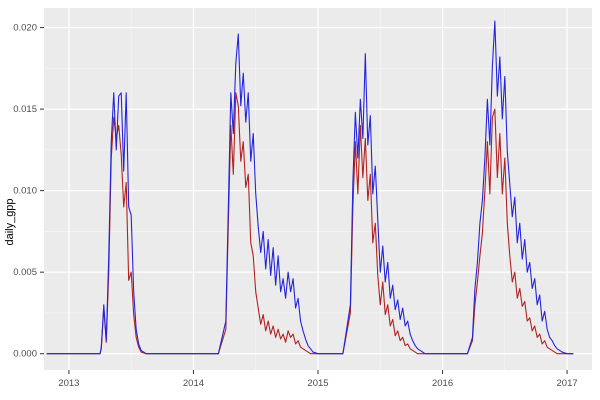 The height and width of the screenshot is (400, 600). Describe the element at coordinates (25, 109) in the screenshot. I see `y-tick-label: 0.015` at that location.